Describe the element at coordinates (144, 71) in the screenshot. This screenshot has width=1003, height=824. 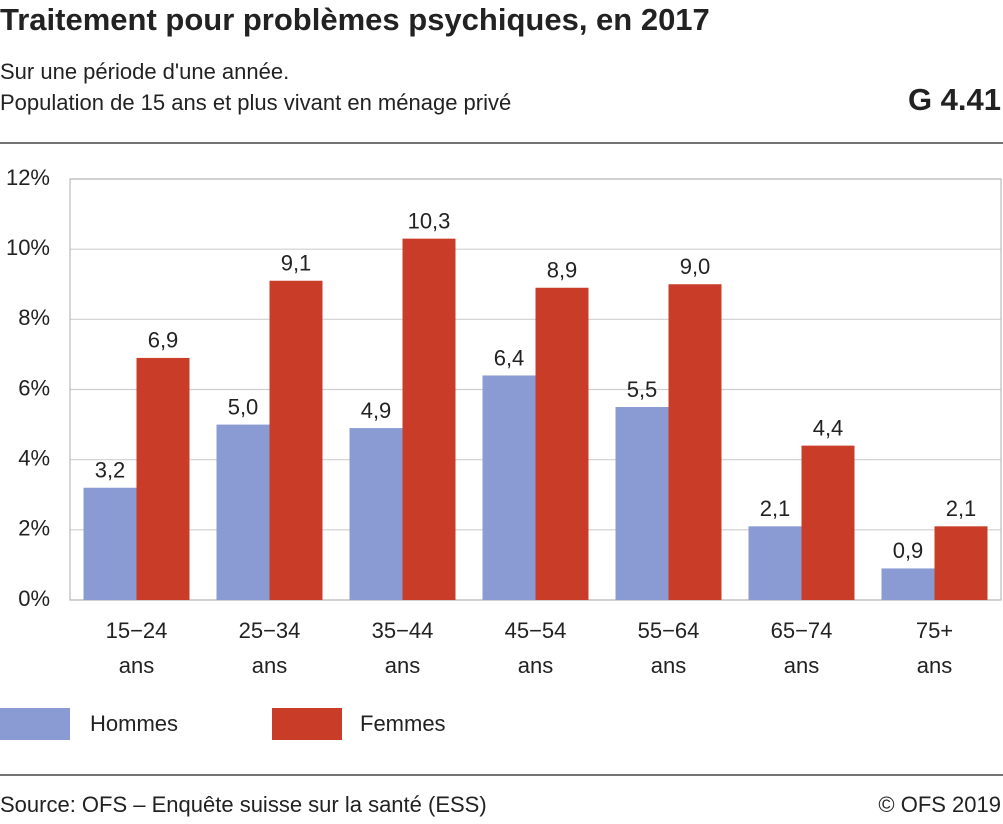
I see `chart-subtitle: Sur une période d'une année.` at that location.